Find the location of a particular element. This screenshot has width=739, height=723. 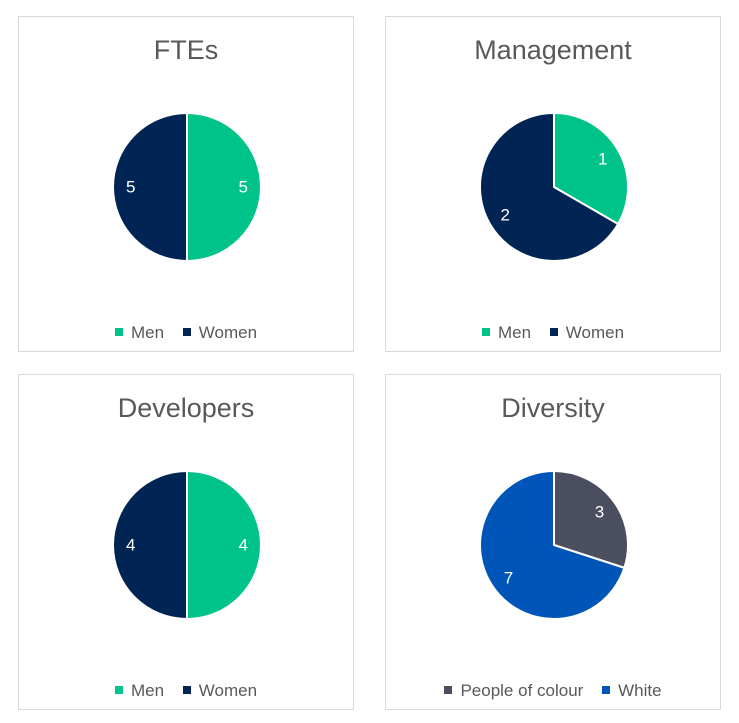

legend-item: White is located at coordinates (632, 691).